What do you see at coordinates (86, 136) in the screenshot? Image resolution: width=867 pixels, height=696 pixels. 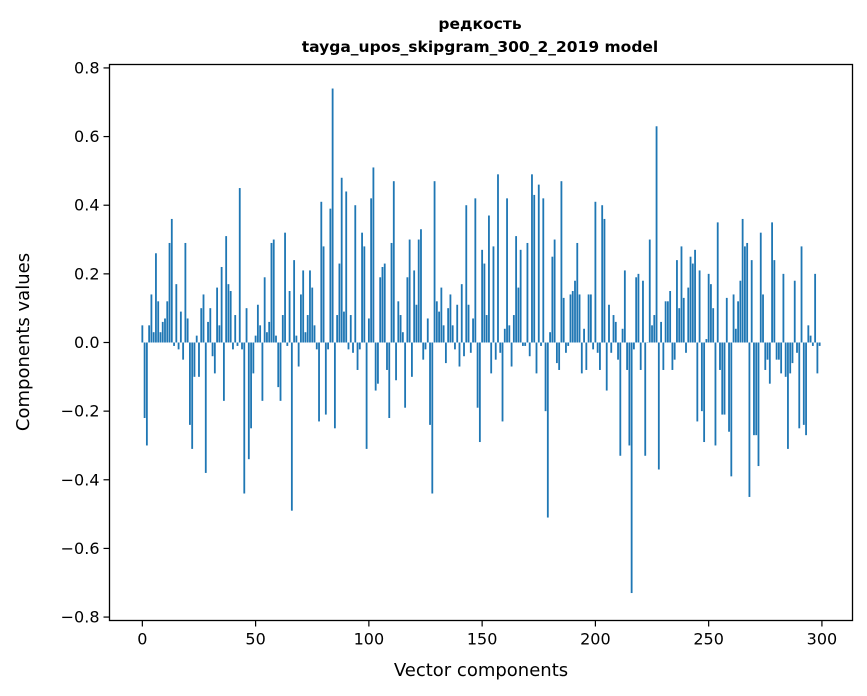 I see `y-tick-label: 0.6` at bounding box center [86, 136].